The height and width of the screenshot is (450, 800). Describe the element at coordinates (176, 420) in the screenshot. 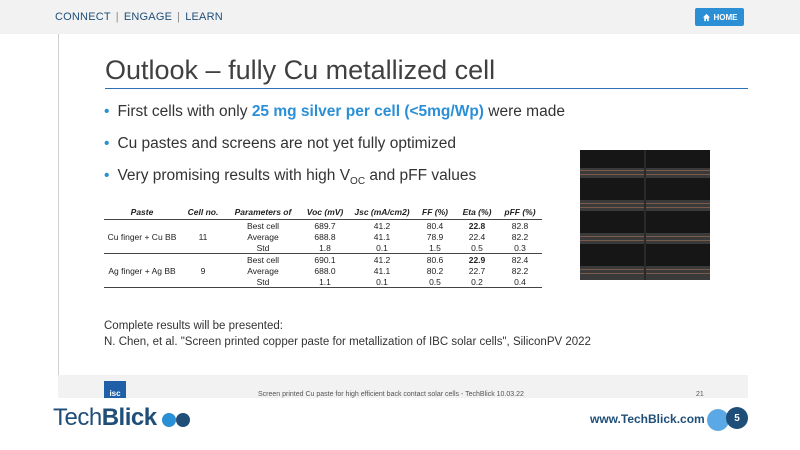

I see `logo-dots-icon` at that location.